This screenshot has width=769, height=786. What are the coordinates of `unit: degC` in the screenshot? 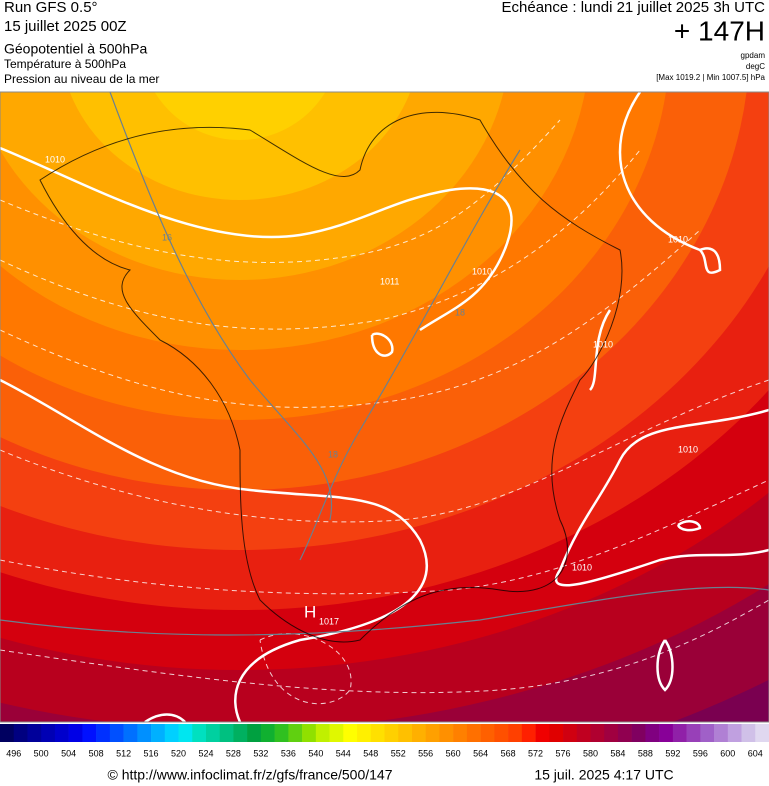 It's located at (755, 66).